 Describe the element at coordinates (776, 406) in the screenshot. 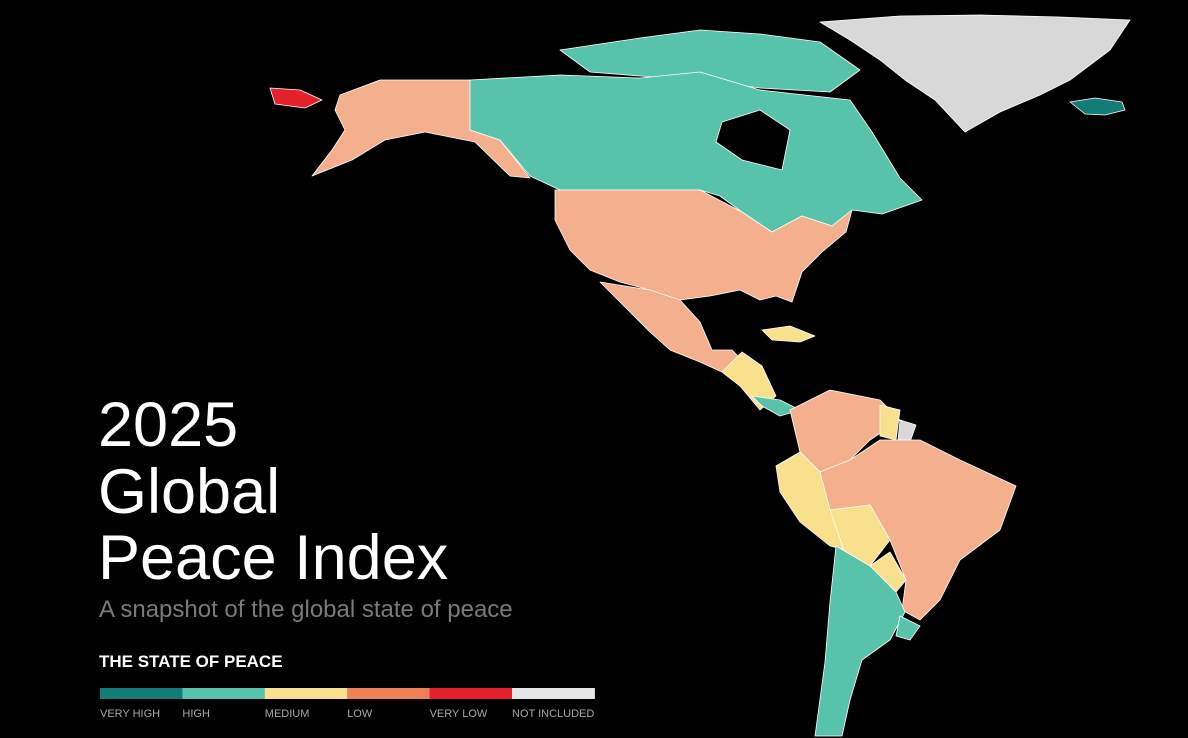

I see `costa-rica-panama` at that location.